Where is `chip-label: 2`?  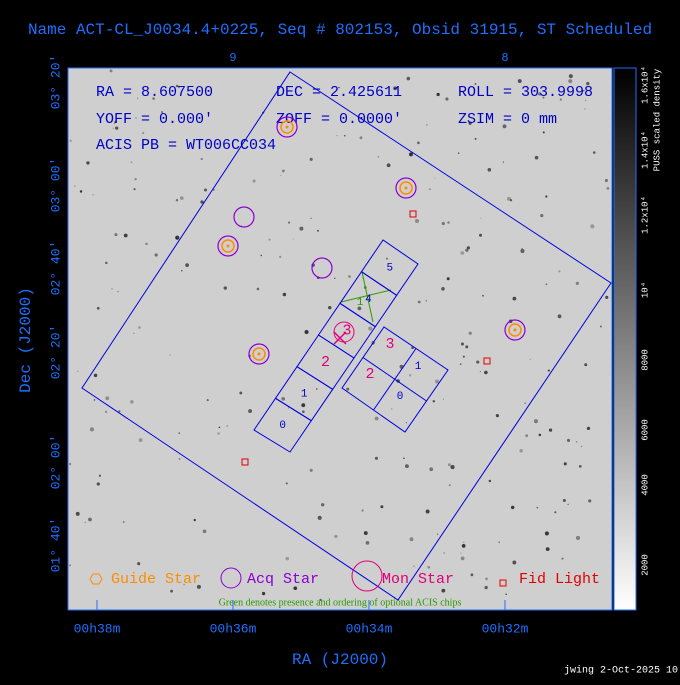
chip-label: 2 is located at coordinates (325, 362).